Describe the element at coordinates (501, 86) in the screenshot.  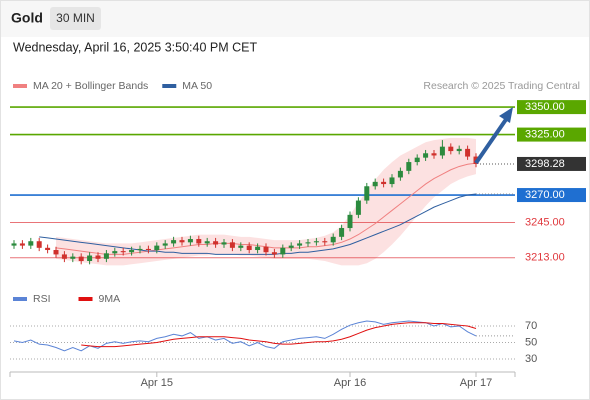
I see `source: Research © 2025 Trading Central` at that location.